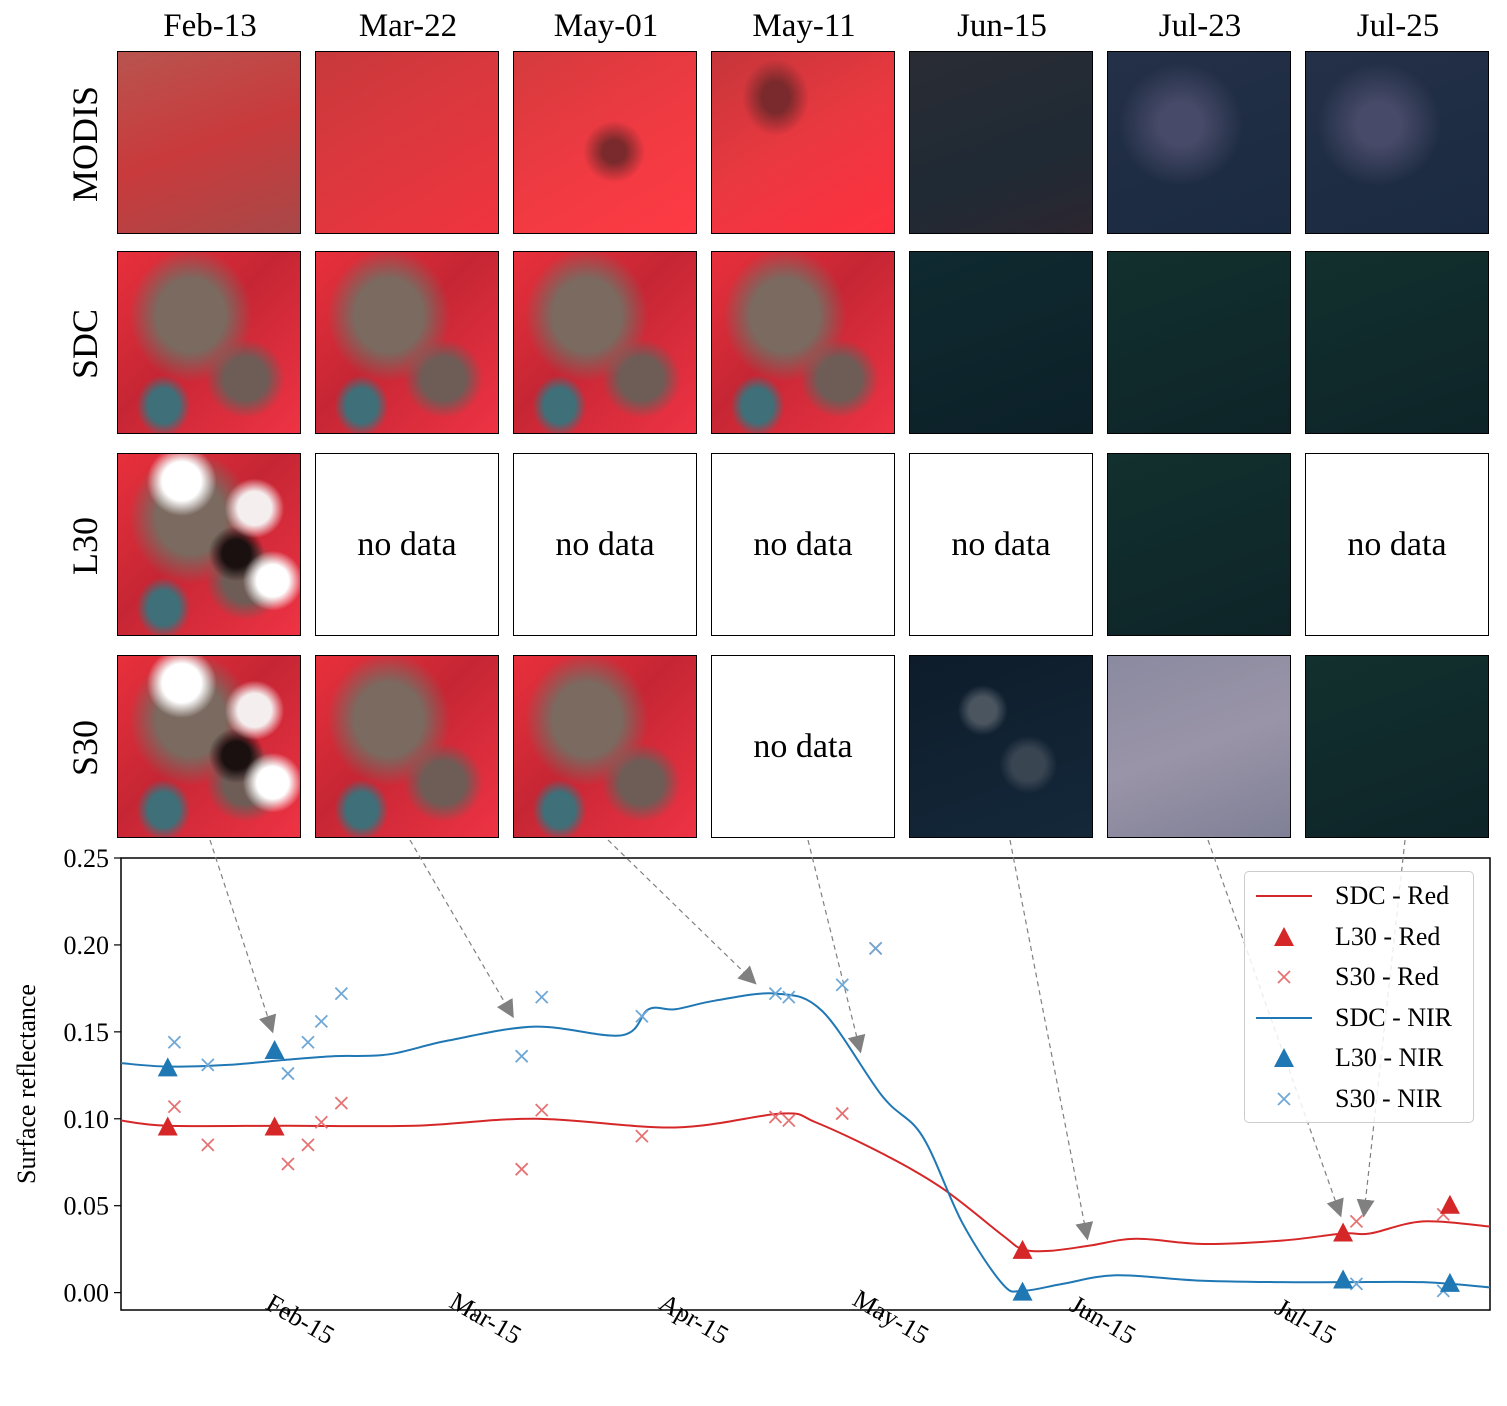 Image resolution: width=1507 pixels, height=1406 pixels. What do you see at coordinates (1398, 26) in the screenshot?
I see `column-label: Jul-25` at bounding box center [1398, 26].